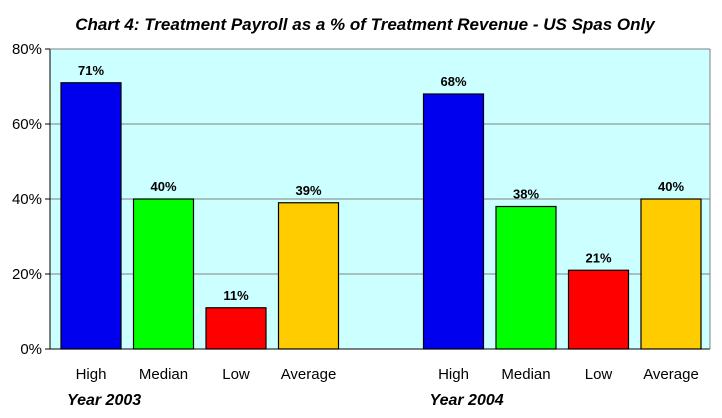 This screenshot has width=722, height=418. I want to click on data-label: 21%, so click(598, 257).